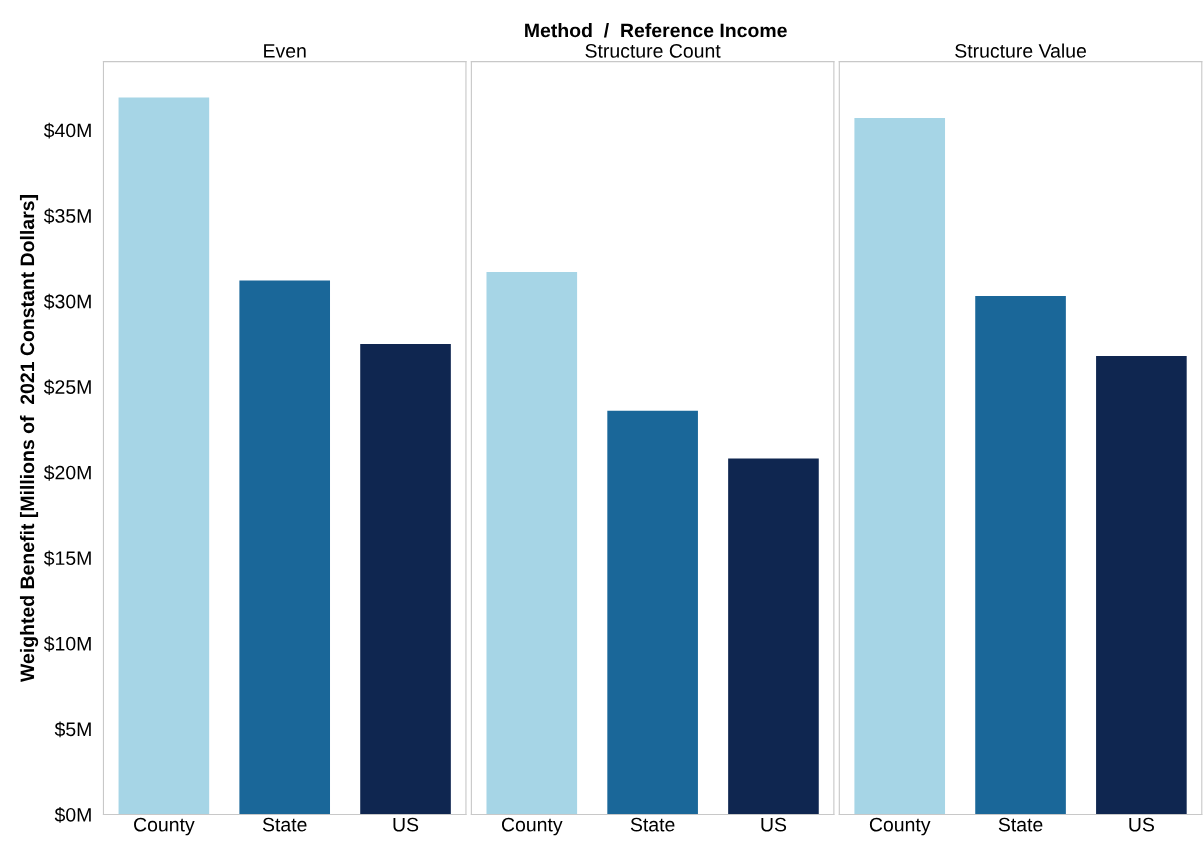 This screenshot has width=1203, height=844. I want to click on chart-title: Structure Count, so click(653, 51).